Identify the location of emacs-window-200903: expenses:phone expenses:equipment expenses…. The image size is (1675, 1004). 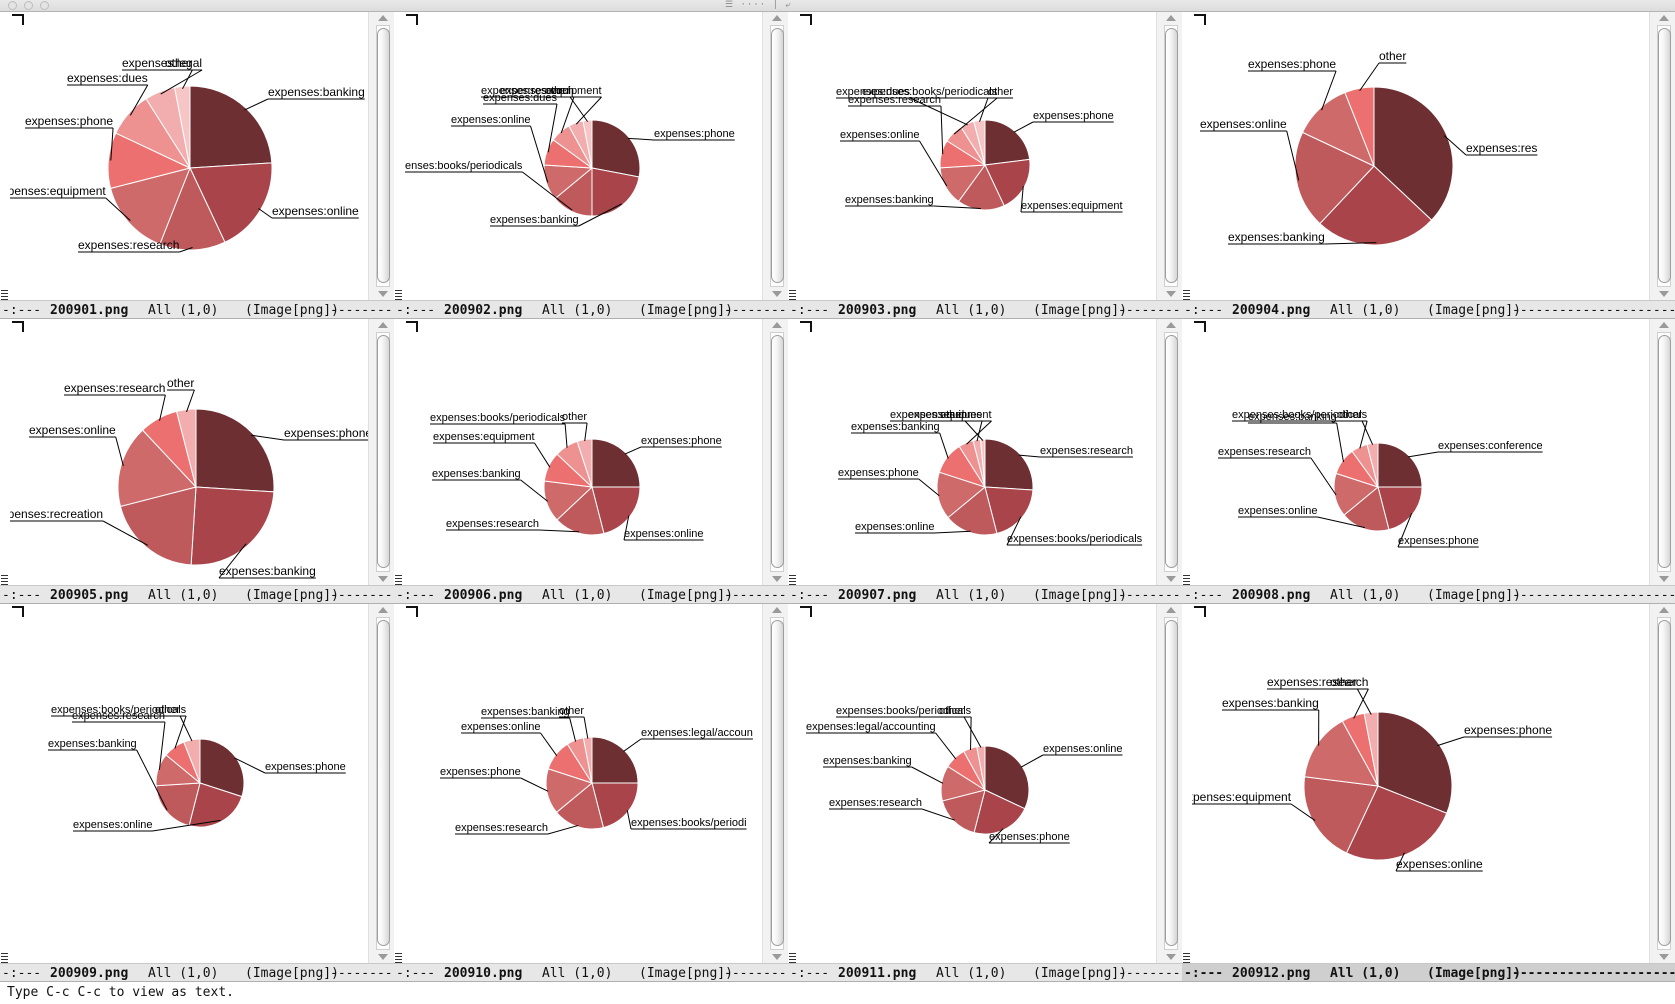
(985, 165).